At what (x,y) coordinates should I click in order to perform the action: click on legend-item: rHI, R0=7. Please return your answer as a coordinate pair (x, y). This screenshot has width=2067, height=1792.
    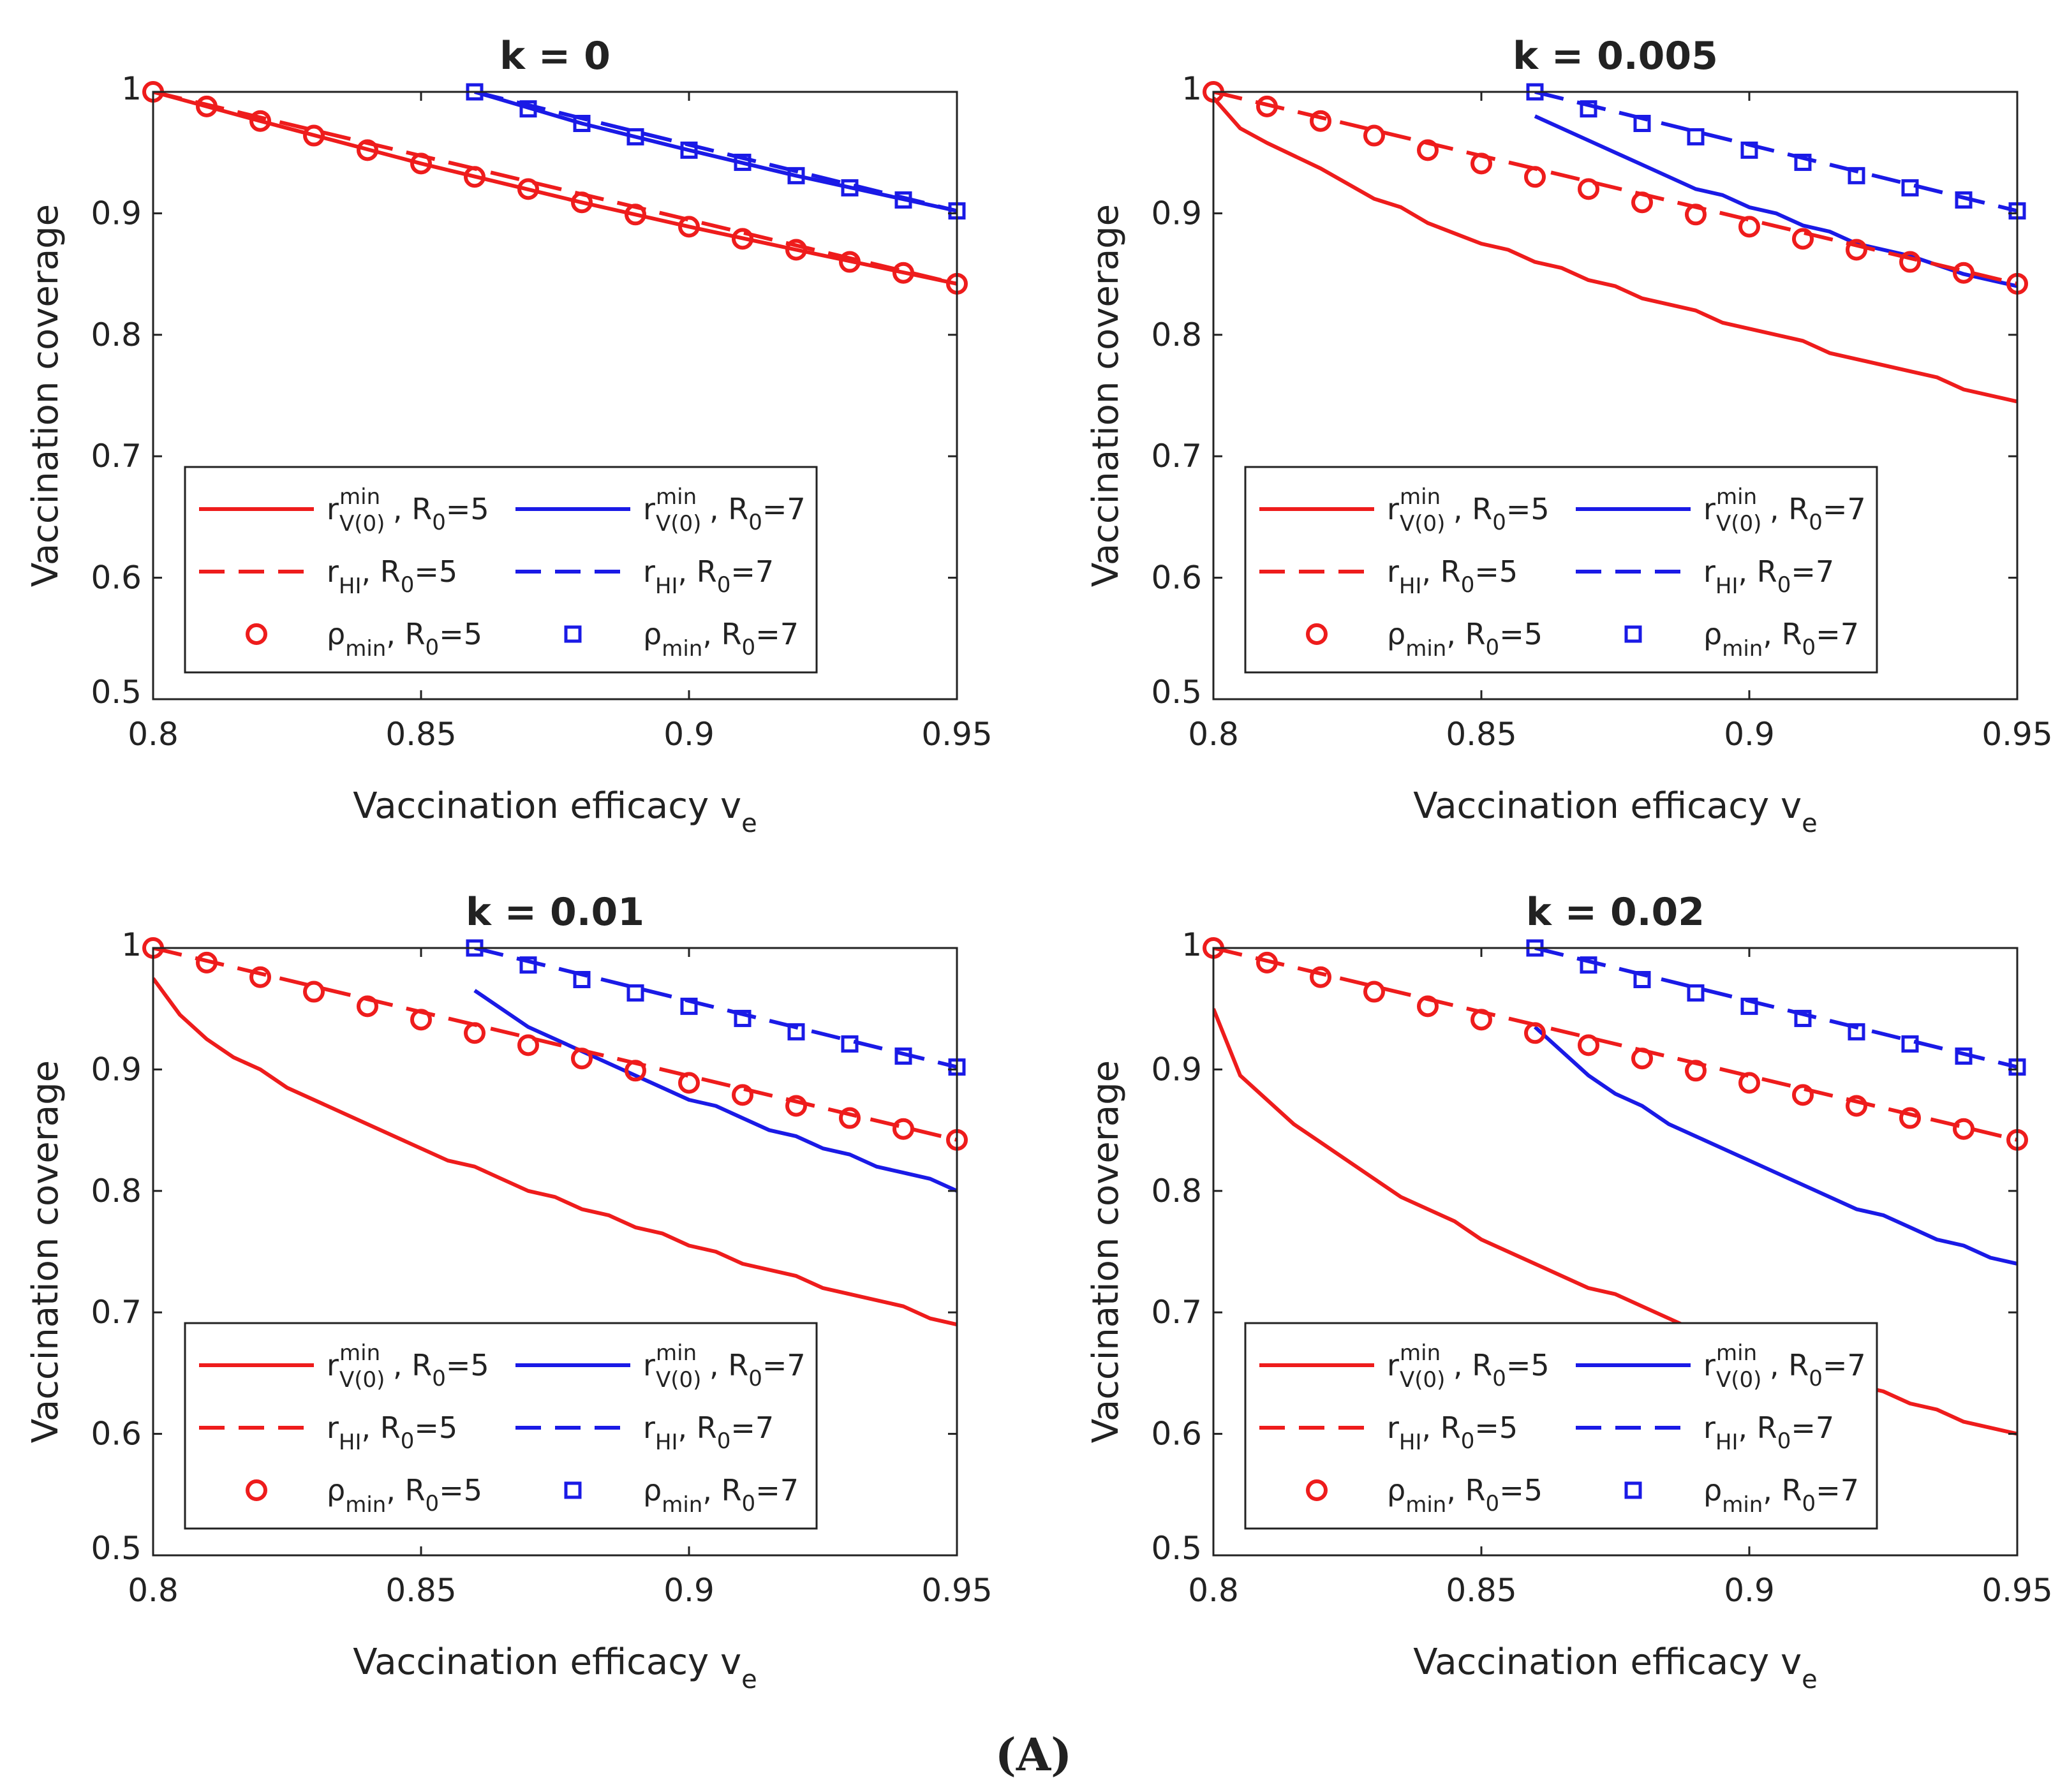
    Looking at the image, I should click on (644, 576).